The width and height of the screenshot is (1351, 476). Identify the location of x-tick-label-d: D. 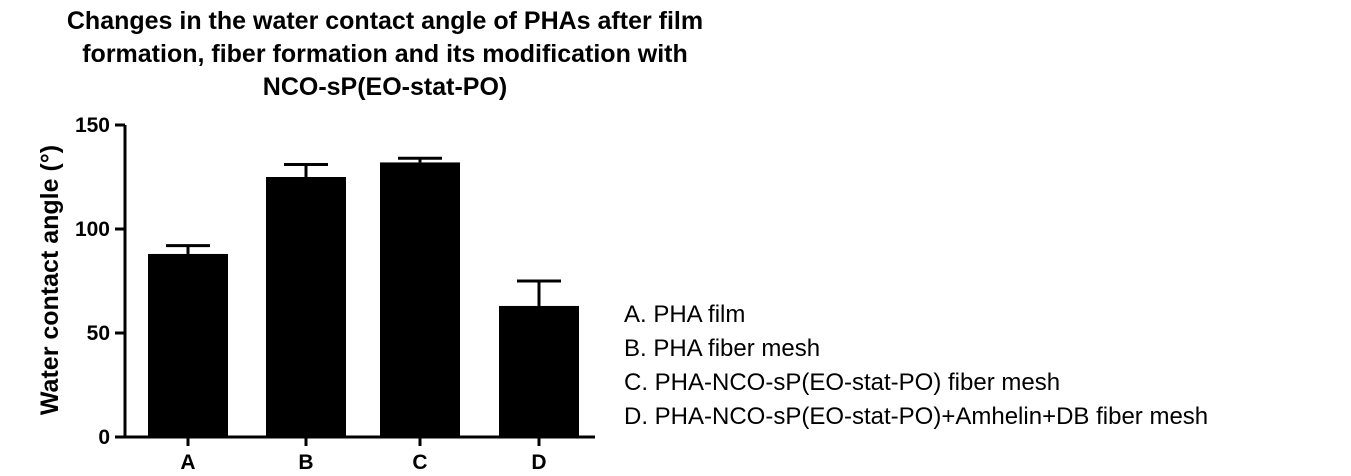
(538, 462).